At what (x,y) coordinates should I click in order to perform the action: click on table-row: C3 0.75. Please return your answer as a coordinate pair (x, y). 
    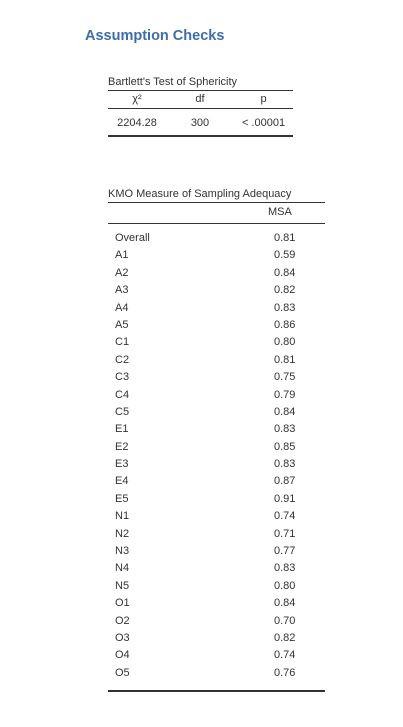
    Looking at the image, I should click on (216, 377).